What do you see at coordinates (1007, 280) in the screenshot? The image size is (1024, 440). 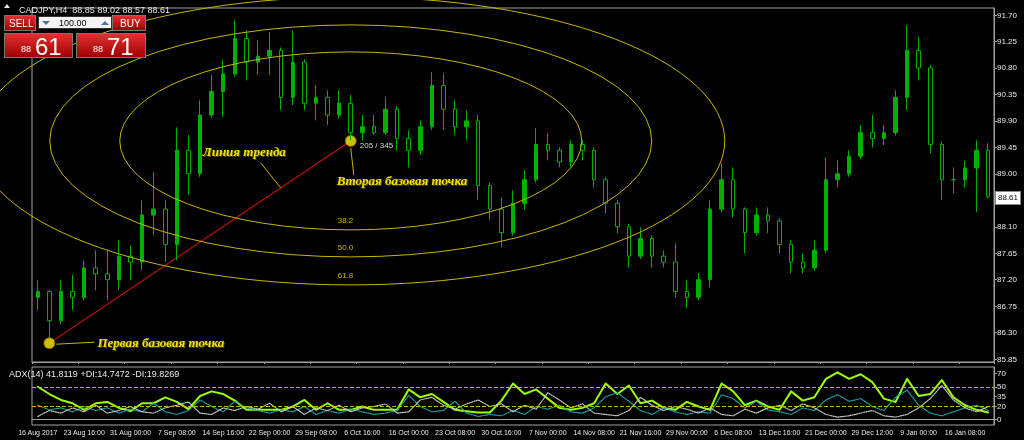 I see `y-tick-label: 87.20` at bounding box center [1007, 280].